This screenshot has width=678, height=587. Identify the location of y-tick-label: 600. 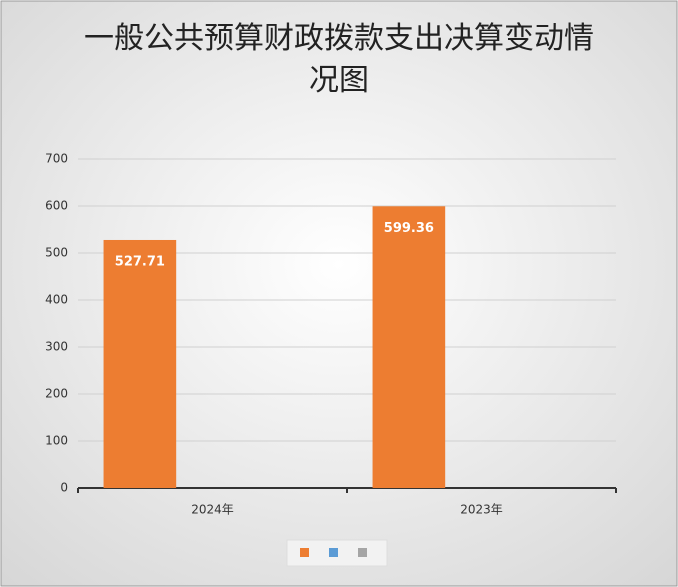
(56, 206).